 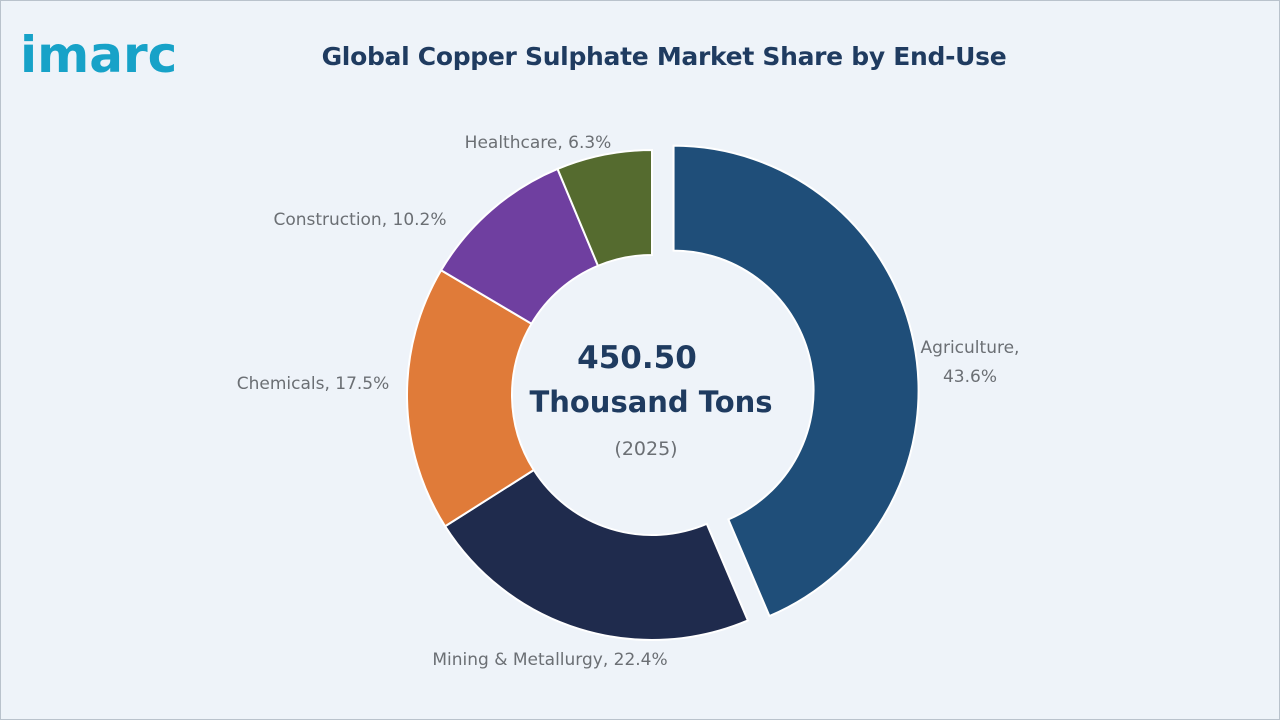 I want to click on label-construction: Construction, 10.2%, so click(x=359, y=220).